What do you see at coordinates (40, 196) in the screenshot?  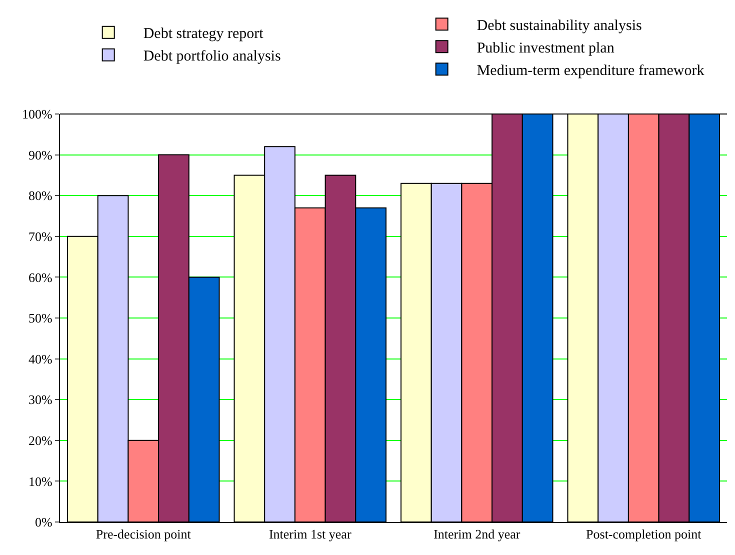 I see `y-tick-label: 80%` at bounding box center [40, 196].